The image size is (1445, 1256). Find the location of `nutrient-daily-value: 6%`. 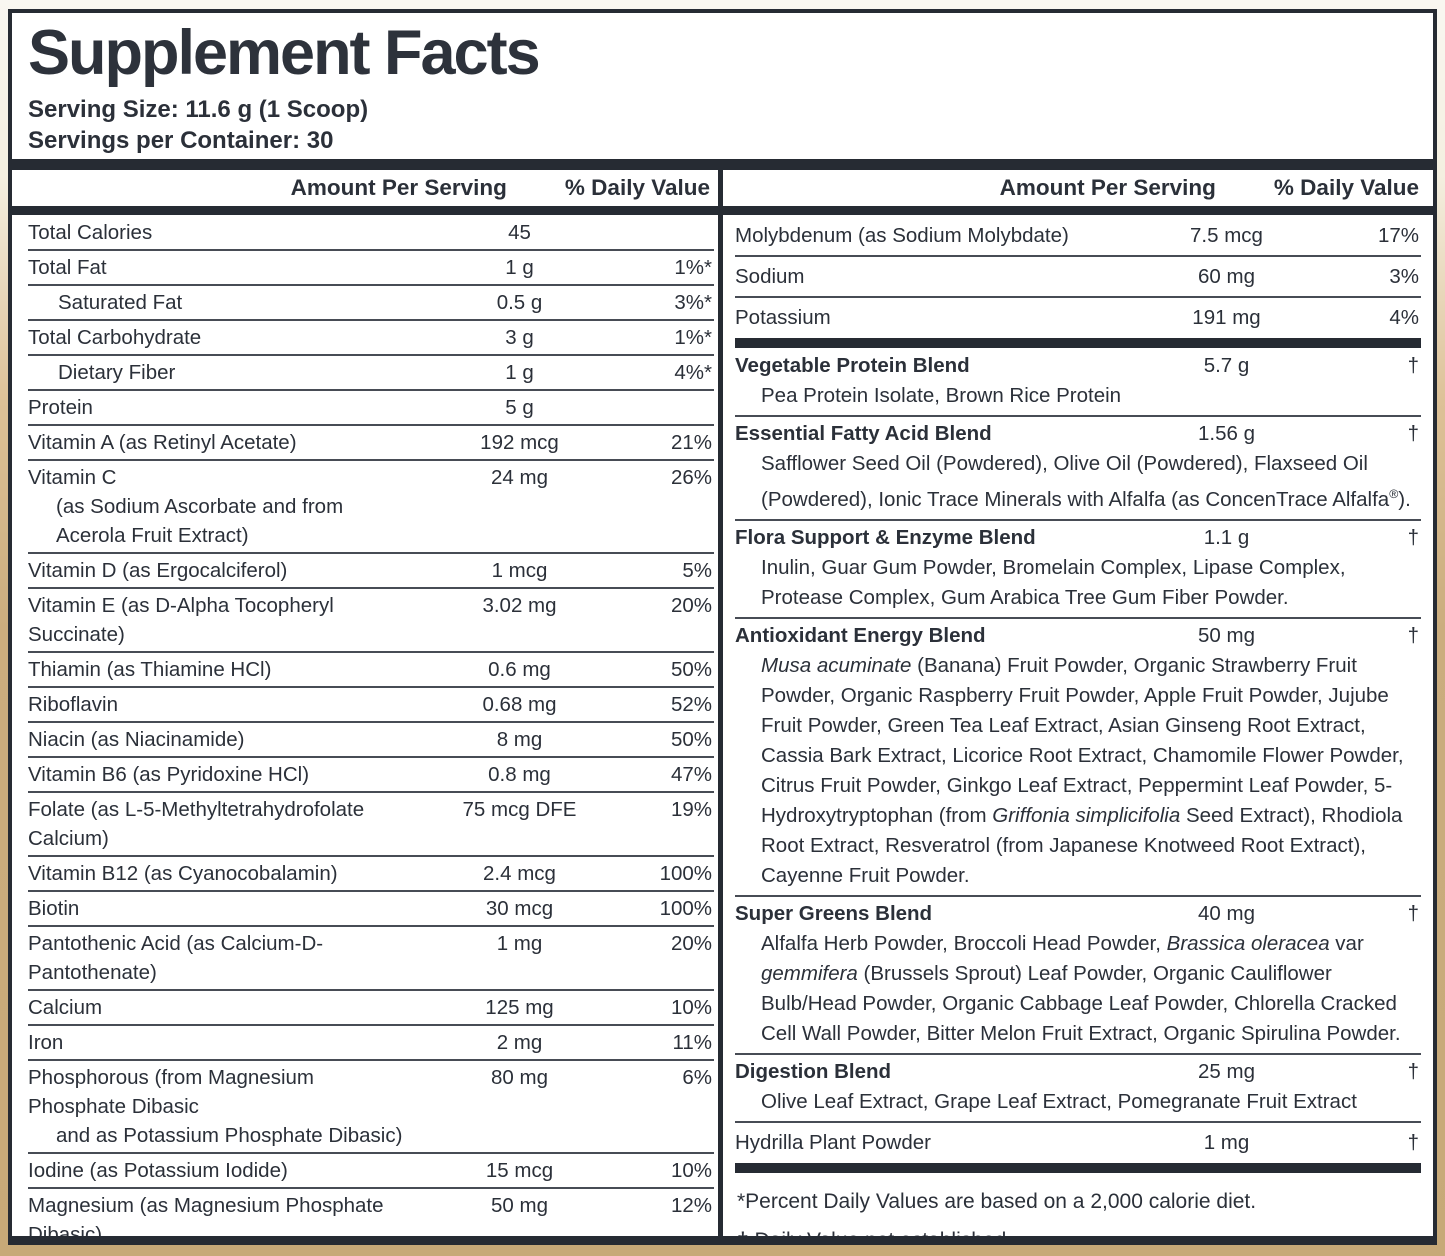

nutrient-daily-value: 6% is located at coordinates (697, 1077).